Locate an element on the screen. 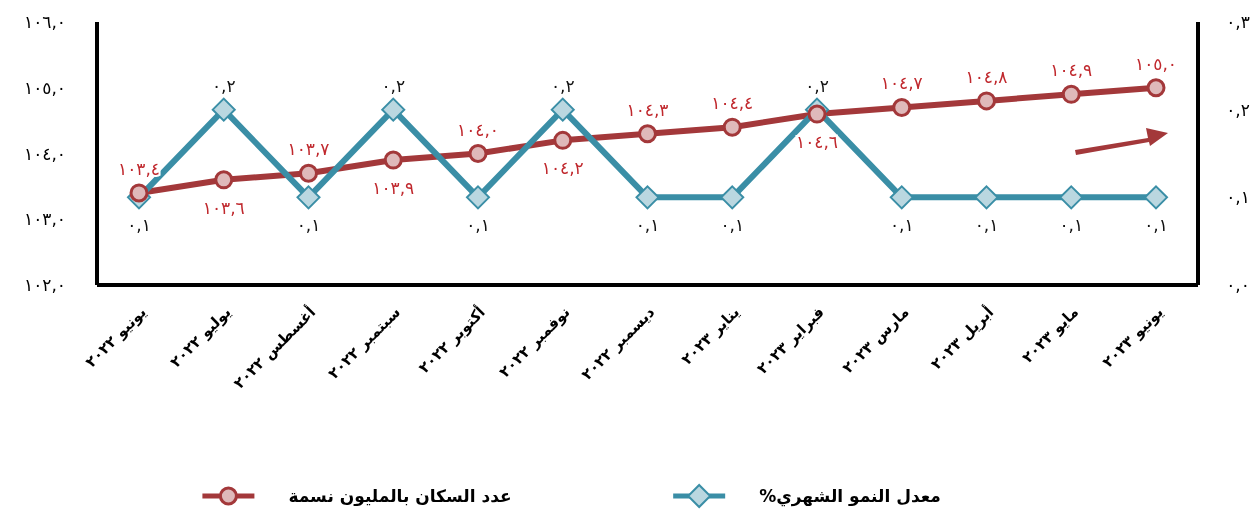  data-label: ١٠٣,٩ is located at coordinates (393, 188).